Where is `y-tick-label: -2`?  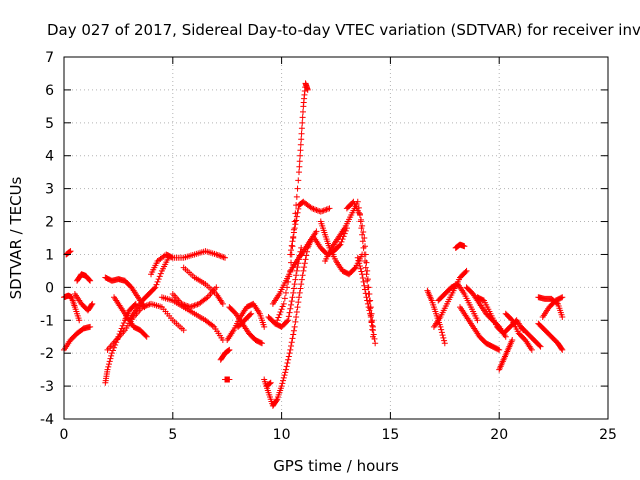
y-tick-label: -2 is located at coordinates (47, 354).